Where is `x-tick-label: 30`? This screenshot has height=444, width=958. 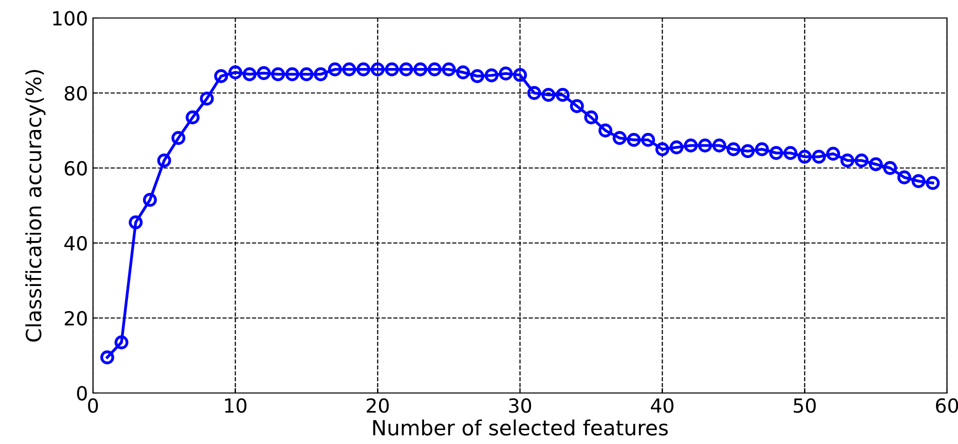
x-tick-label: 30 is located at coordinates (520, 405).